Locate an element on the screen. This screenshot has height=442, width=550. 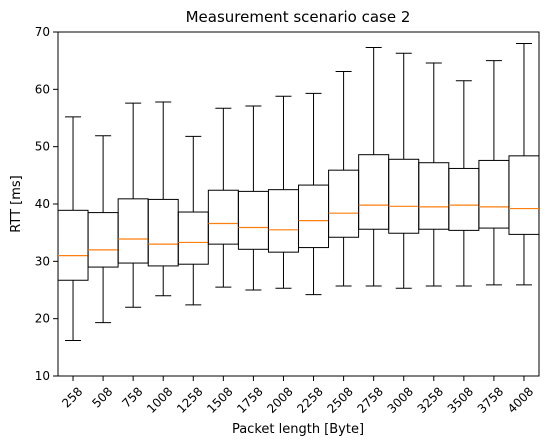
x-tick-label: 2508 is located at coordinates (339, 399).